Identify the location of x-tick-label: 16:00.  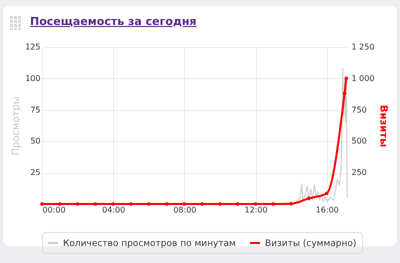
(327, 210).